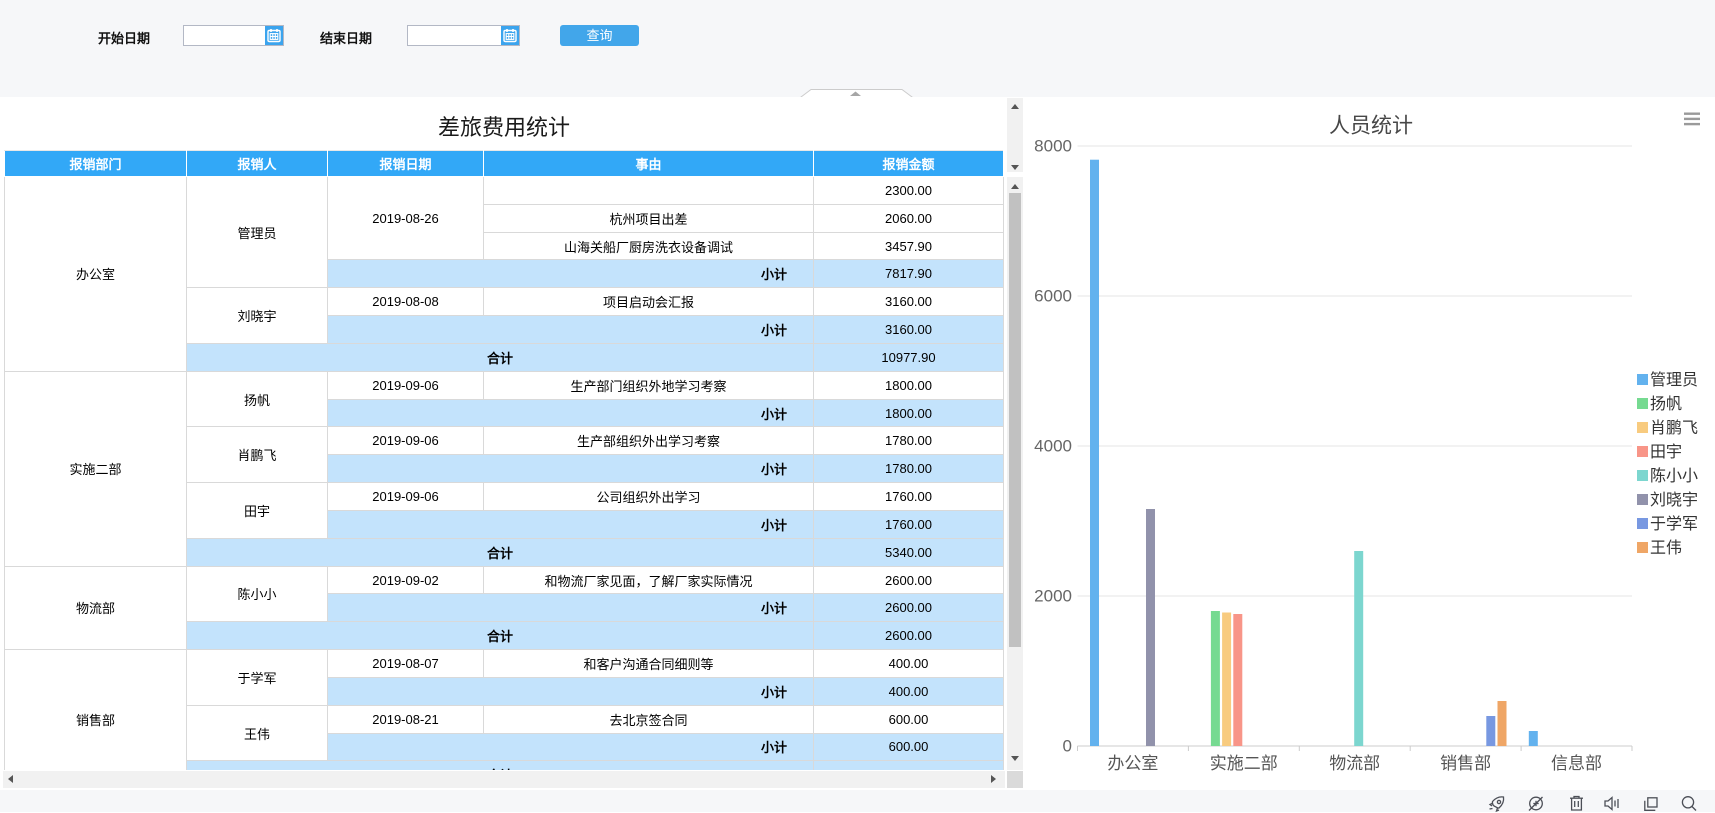 Image resolution: width=1715 pixels, height=813 pixels. Describe the element at coordinates (1053, 296) in the screenshot. I see `svg-text: 6000` at that location.